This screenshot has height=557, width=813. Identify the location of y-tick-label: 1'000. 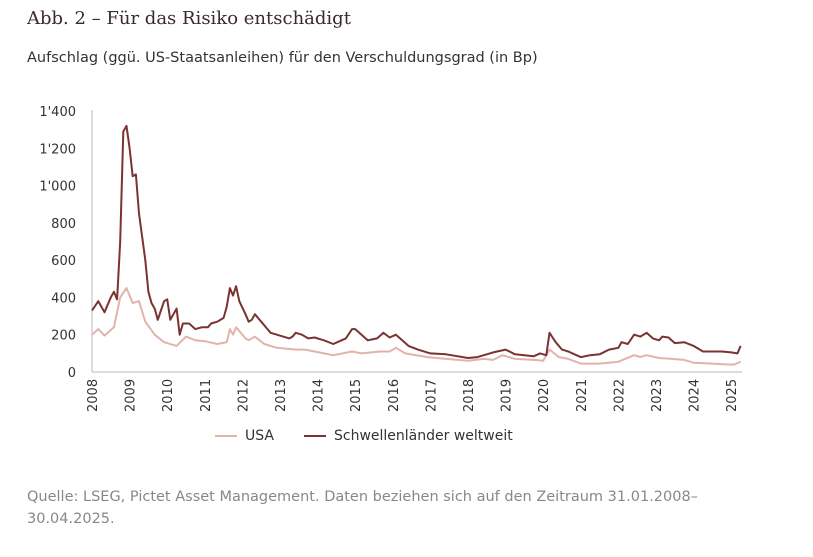
(57, 187).